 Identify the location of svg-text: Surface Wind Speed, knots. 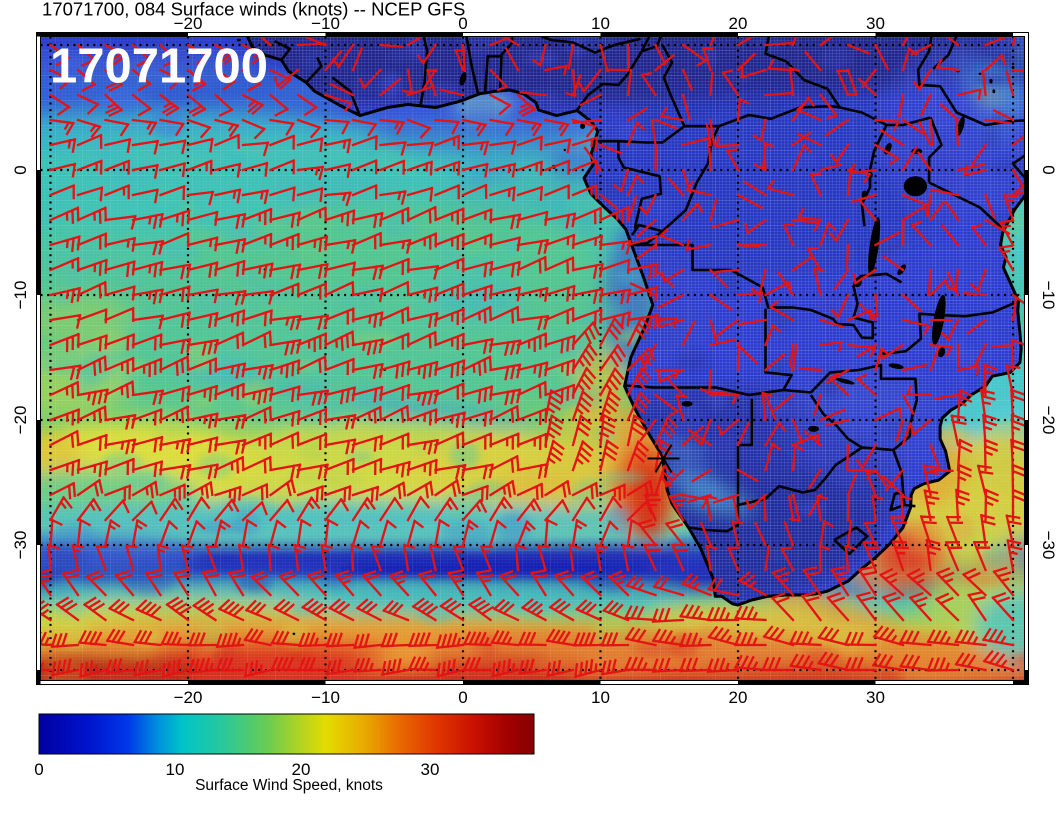
(289, 785).